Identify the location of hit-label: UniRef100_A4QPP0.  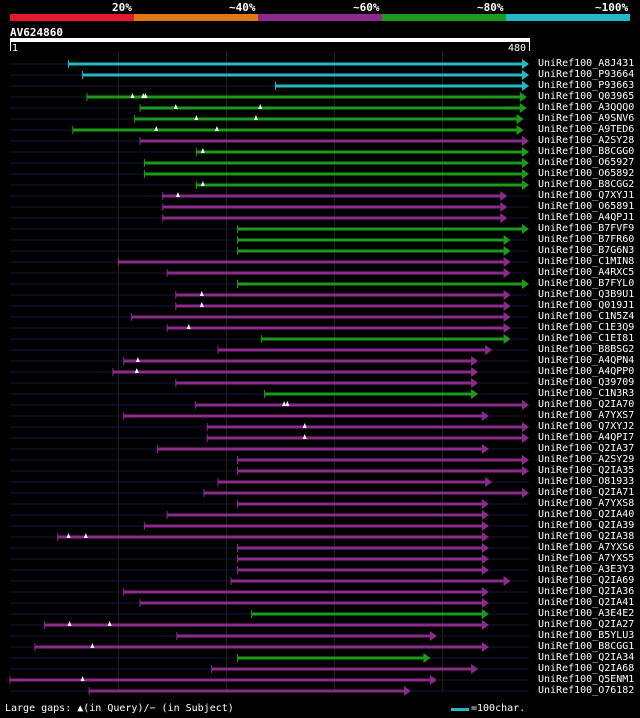
(586, 371).